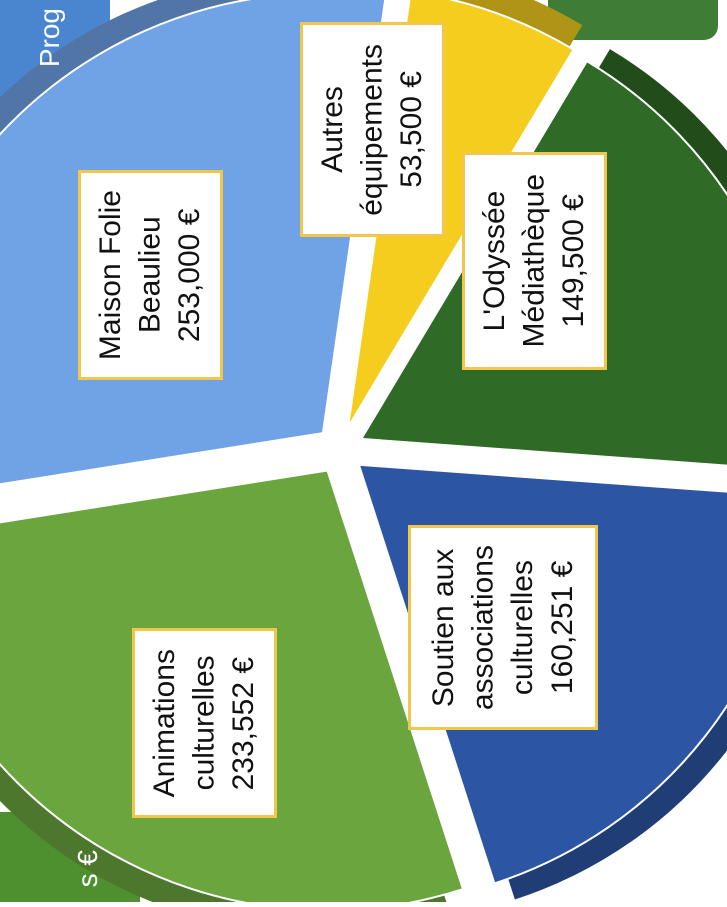 This screenshot has width=727, height=907. I want to click on callout-animations-culturelles: Animations culturelles 233,552 €, so click(204, 723).